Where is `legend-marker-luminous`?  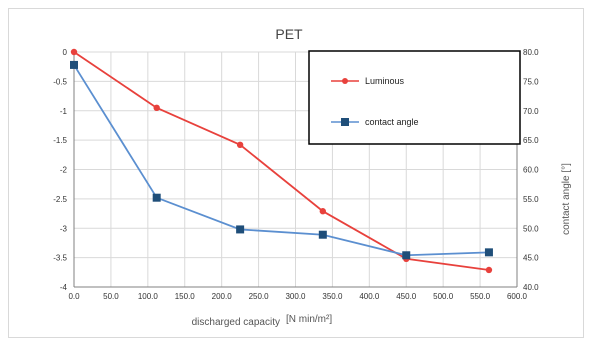 legend-marker-luminous is located at coordinates (345, 81).